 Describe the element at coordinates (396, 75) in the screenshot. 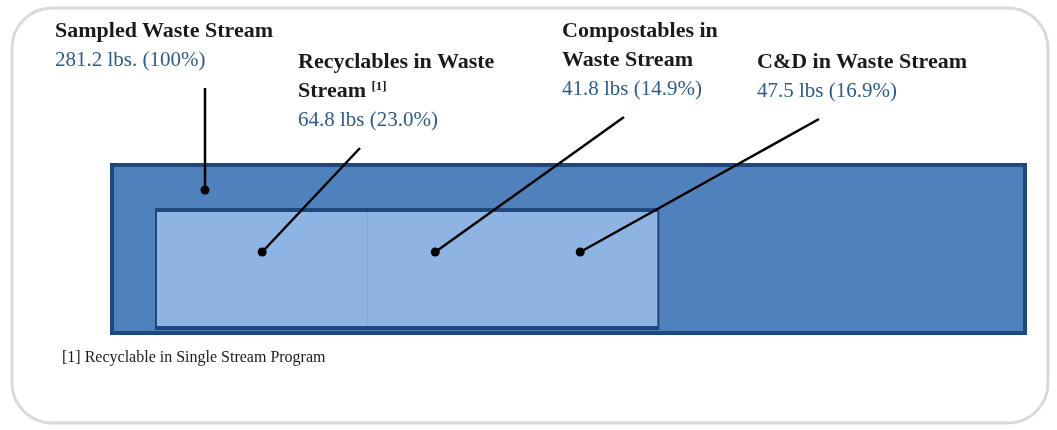

I see `category-label: Recyclables in Waste Stream $^{[1]}$` at that location.